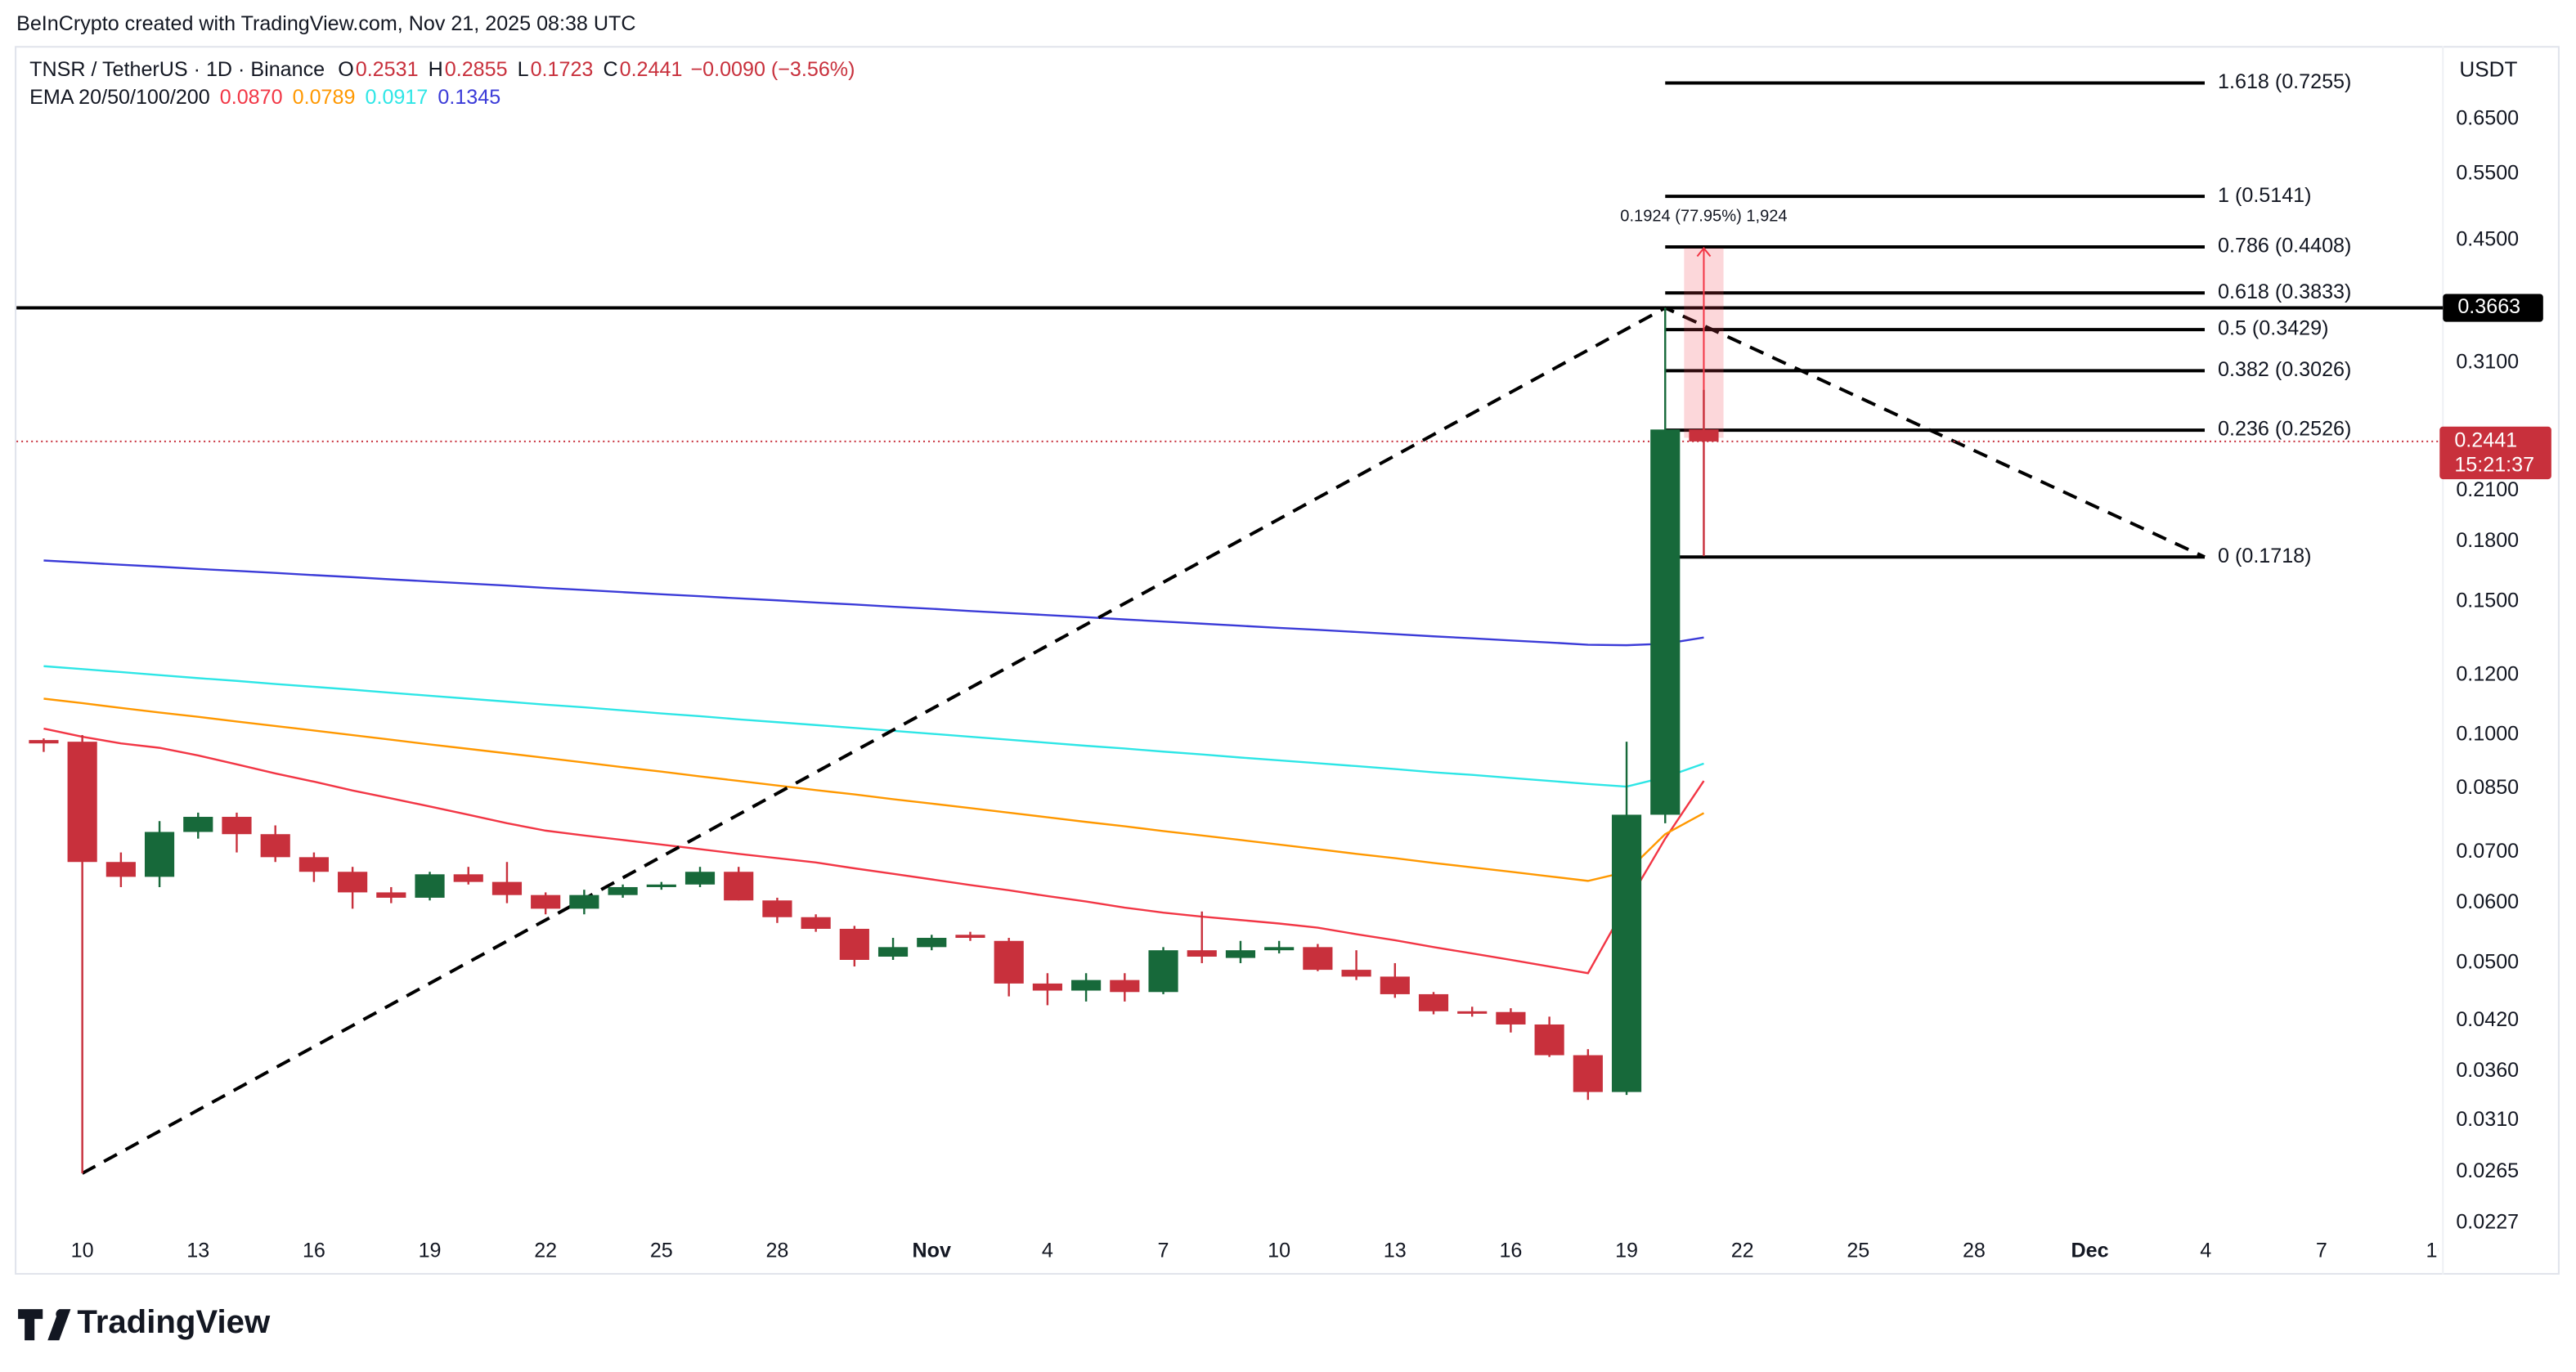  What do you see at coordinates (346, 69) in the screenshot?
I see `ohlc-letter: O` at bounding box center [346, 69].